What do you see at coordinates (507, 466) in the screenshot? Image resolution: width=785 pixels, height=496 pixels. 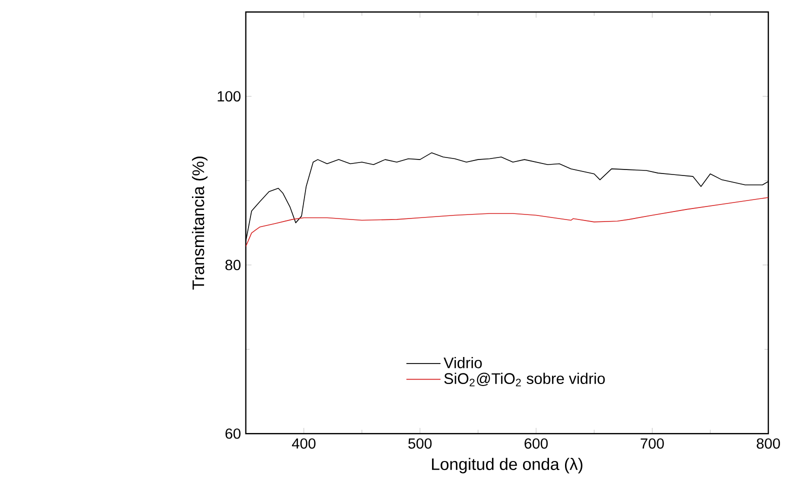 I see `x-axis-title: Longitud de onda (λ)` at bounding box center [507, 466].